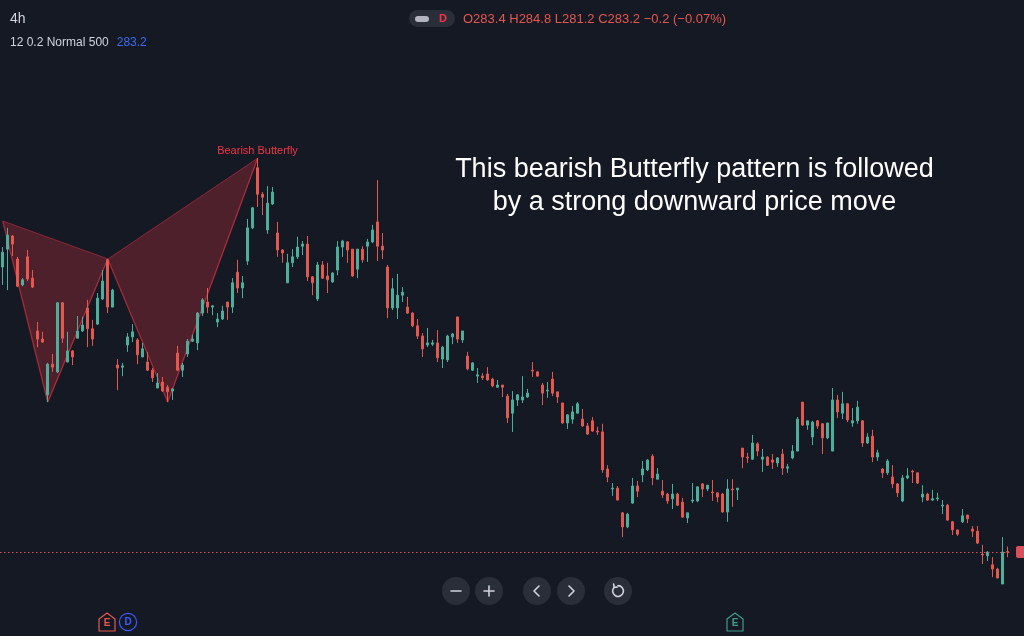 The width and height of the screenshot is (1024, 636). I want to click on pill-badge: D, so click(432, 18).